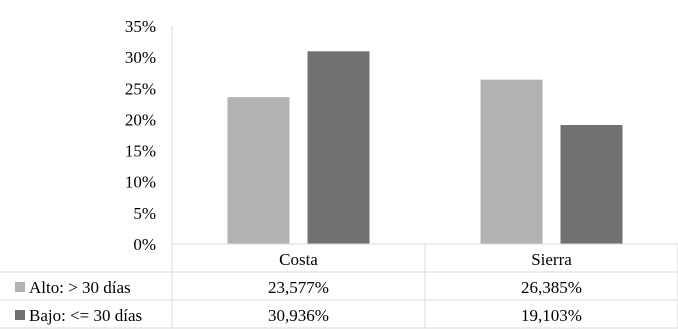 This screenshot has height=329, width=678. Describe the element at coordinates (140, 119) in the screenshot. I see `y-tick-label: 20%` at that location.